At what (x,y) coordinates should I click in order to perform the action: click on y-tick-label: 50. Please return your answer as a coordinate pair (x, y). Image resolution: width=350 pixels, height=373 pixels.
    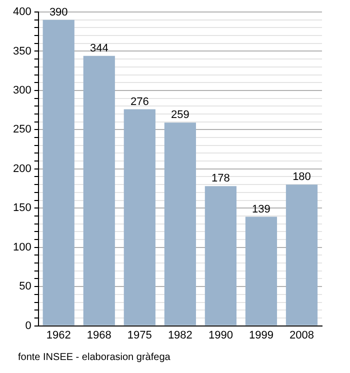
    Looking at the image, I should click on (25, 286).